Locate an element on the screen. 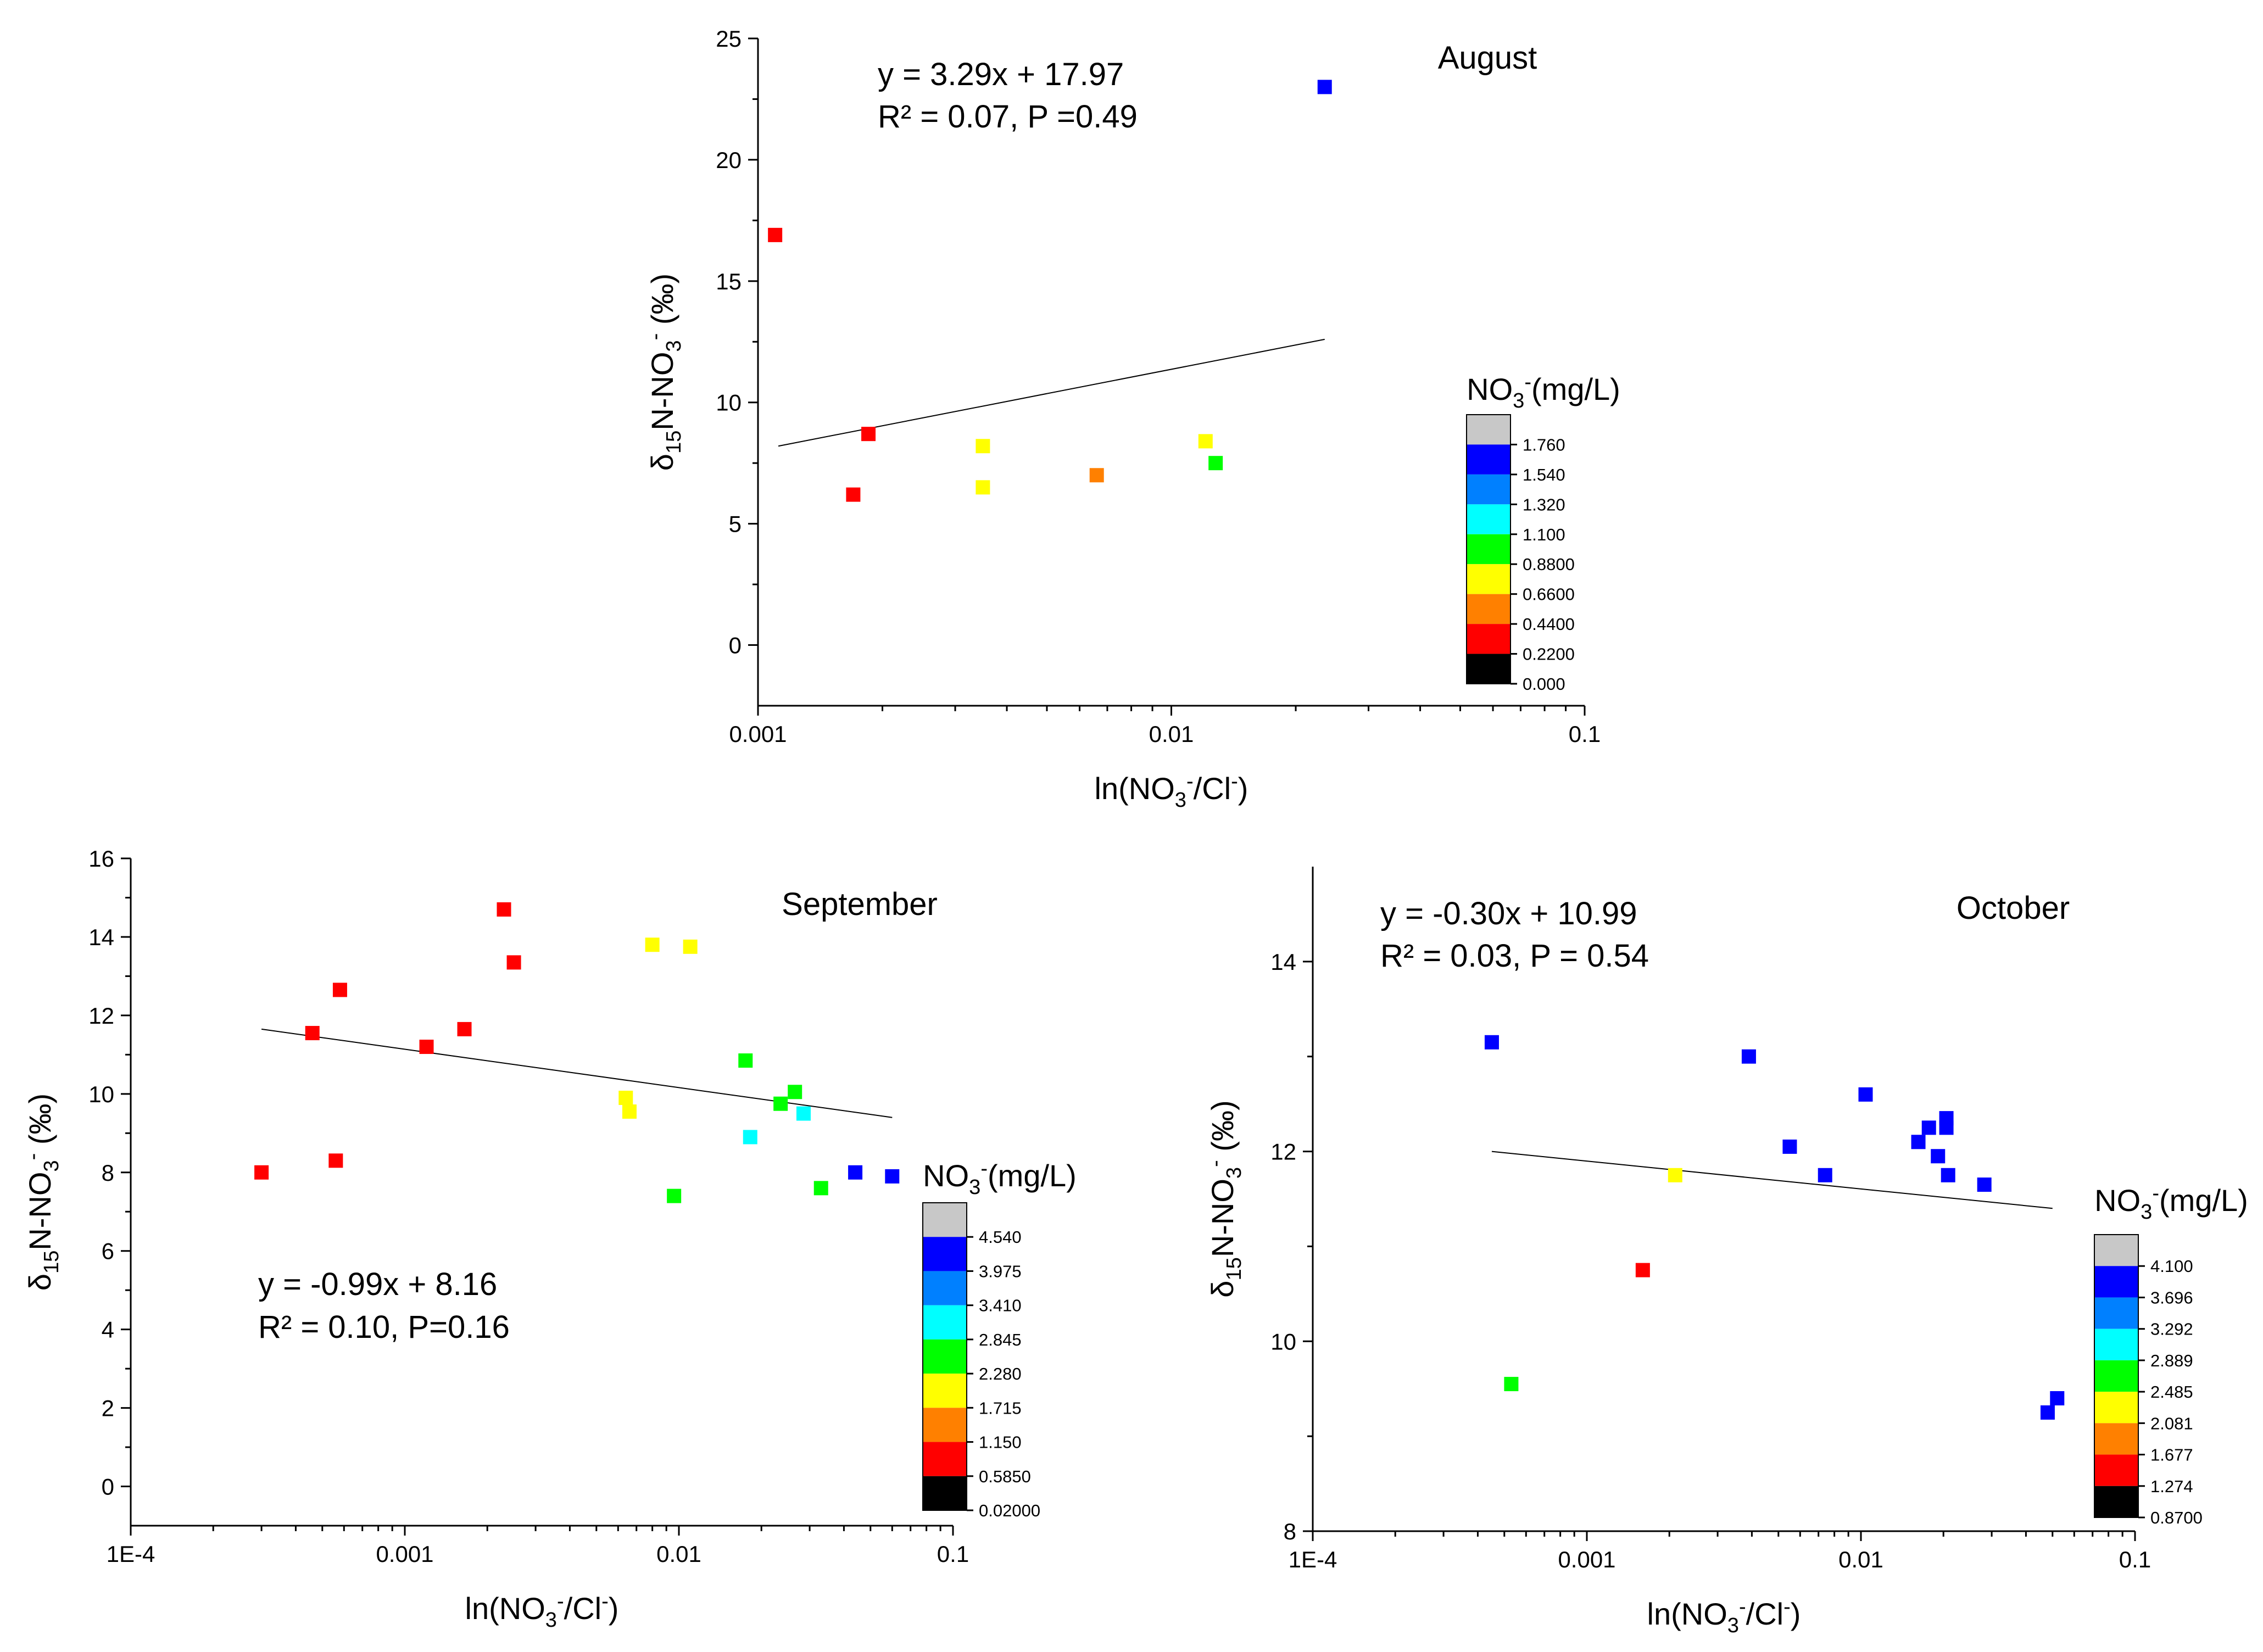  y-tick-label: 16 is located at coordinates (101, 859).